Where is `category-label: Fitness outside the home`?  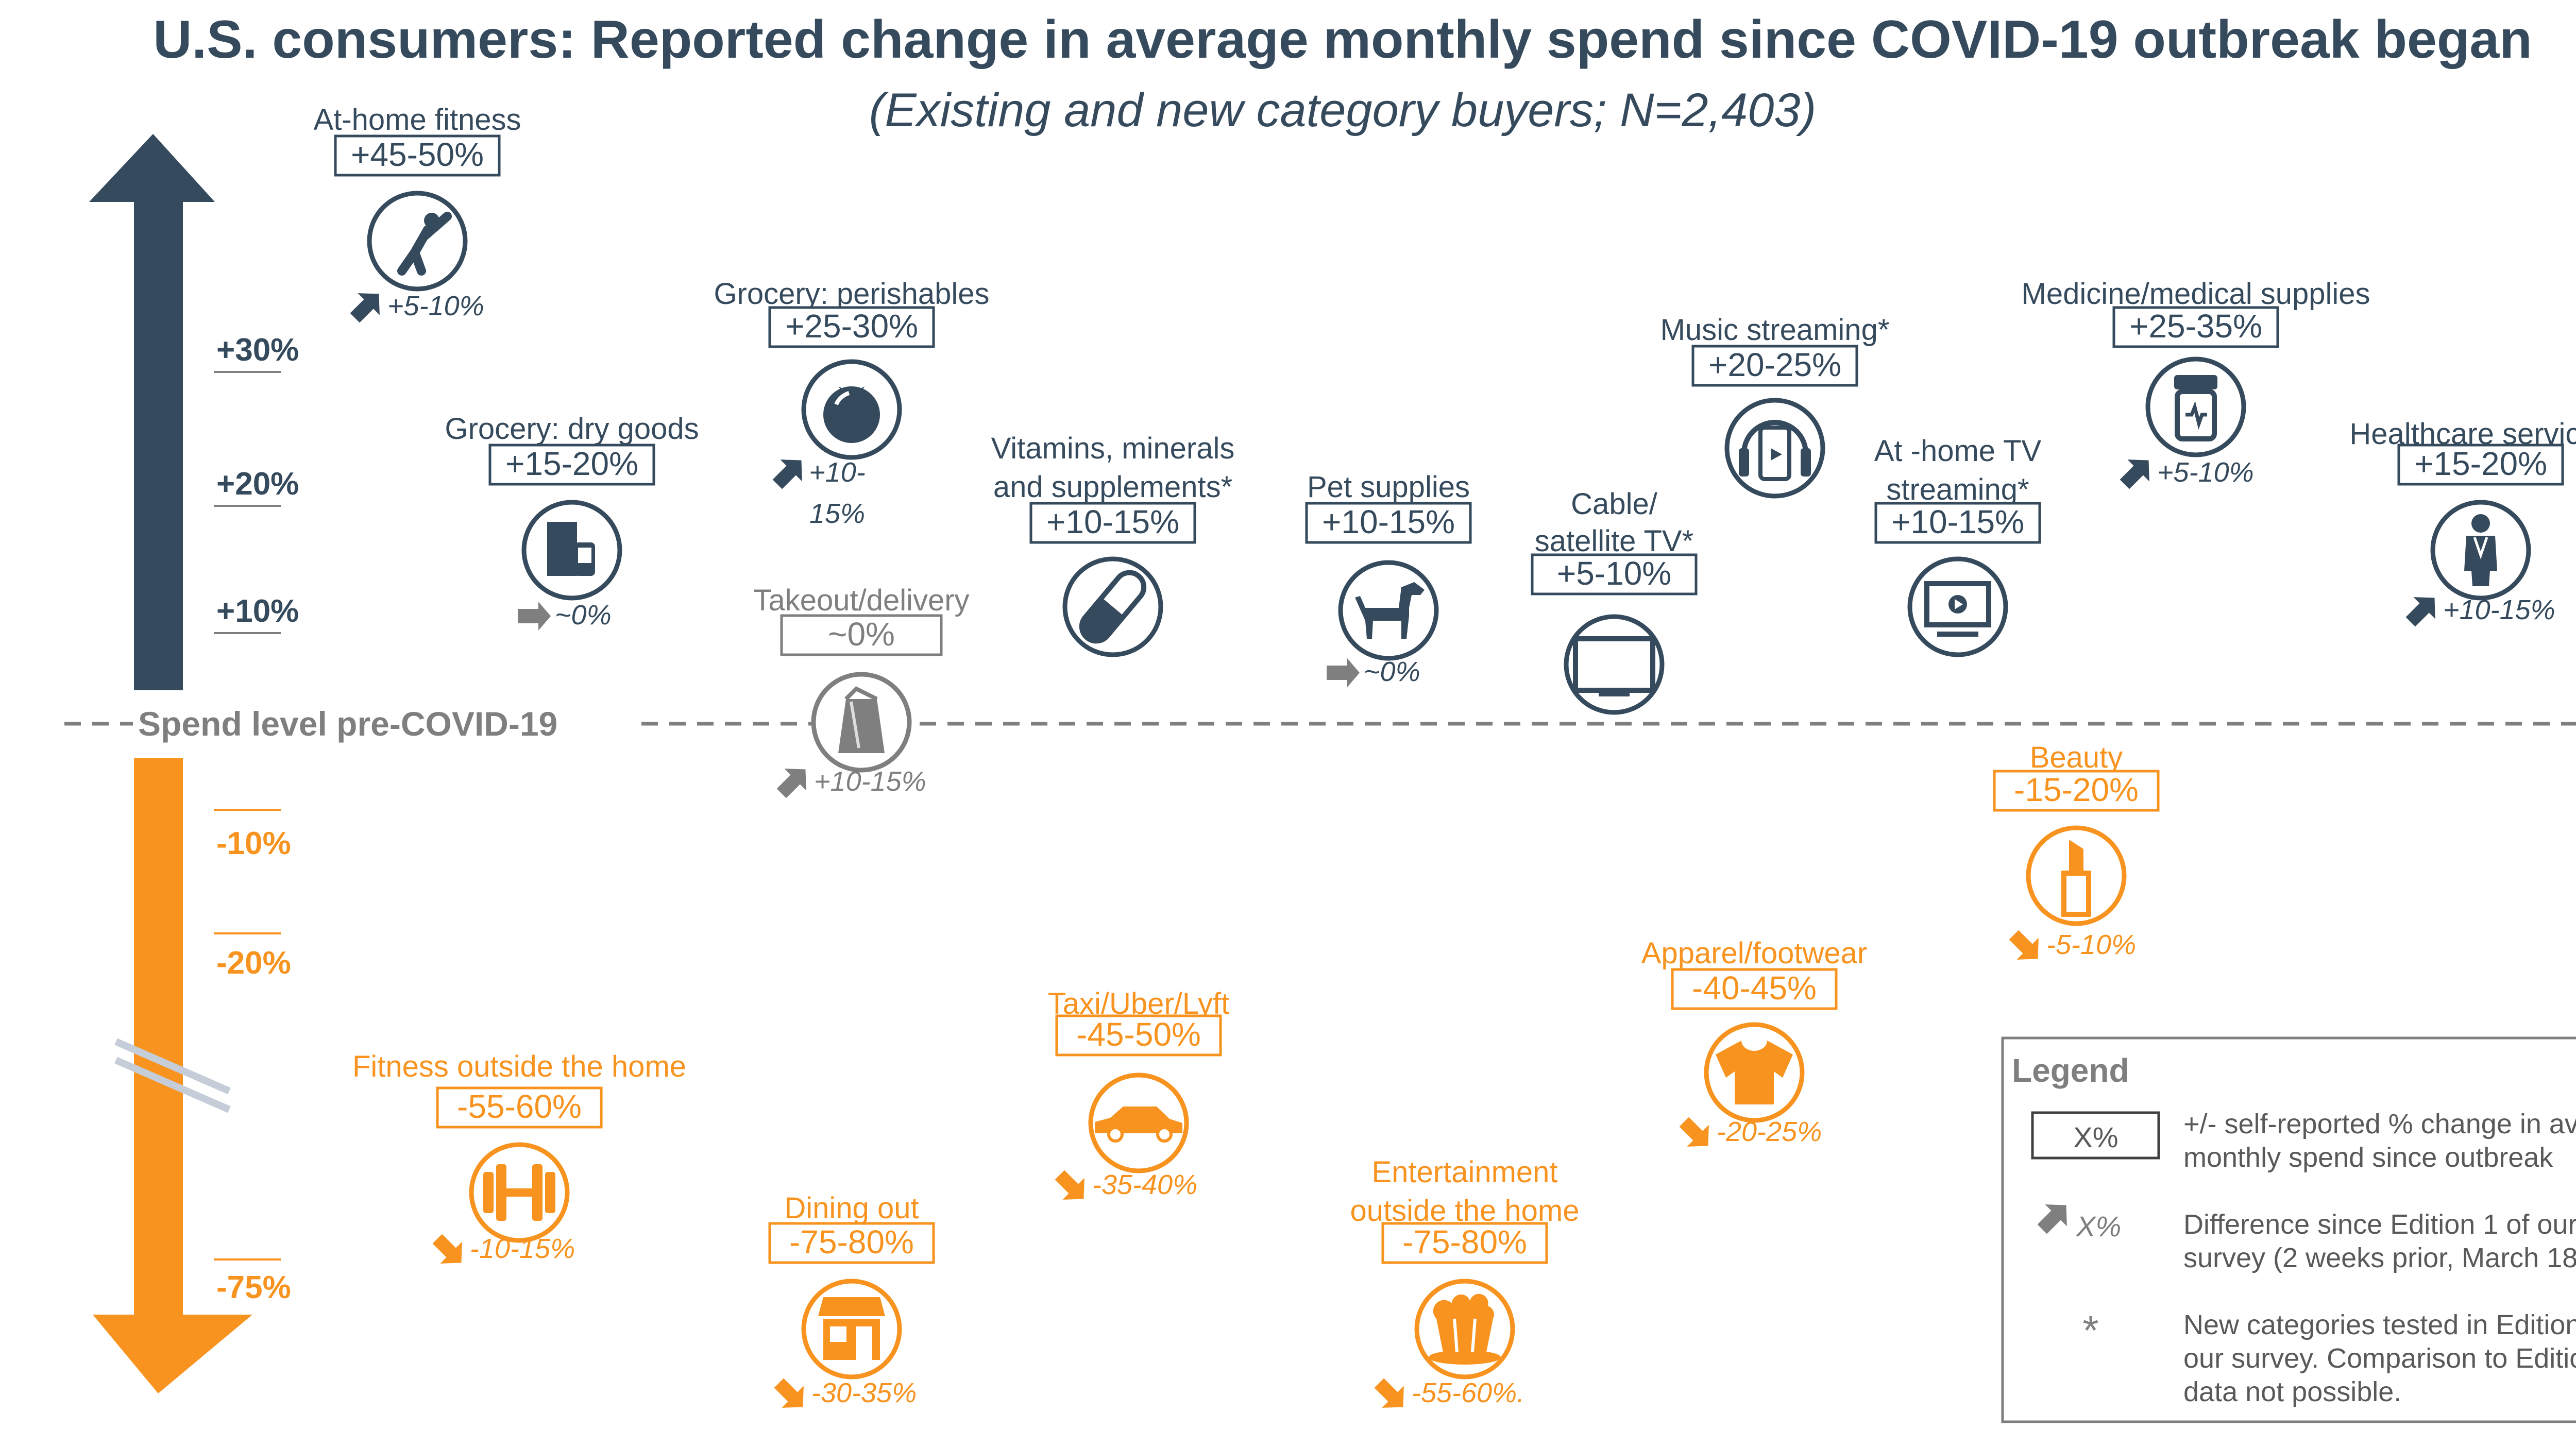
category-label: Fitness outside the home is located at coordinates (519, 1066).